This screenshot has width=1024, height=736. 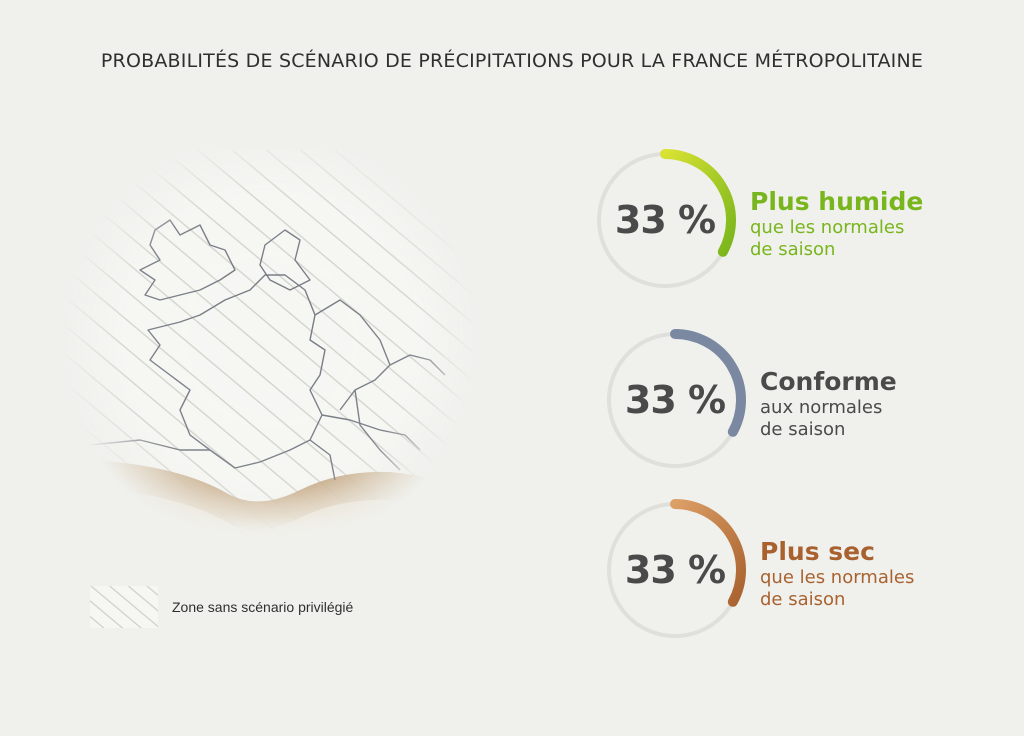 I want to click on legend-label: Zone sans scénario privilégié, so click(x=263, y=607).